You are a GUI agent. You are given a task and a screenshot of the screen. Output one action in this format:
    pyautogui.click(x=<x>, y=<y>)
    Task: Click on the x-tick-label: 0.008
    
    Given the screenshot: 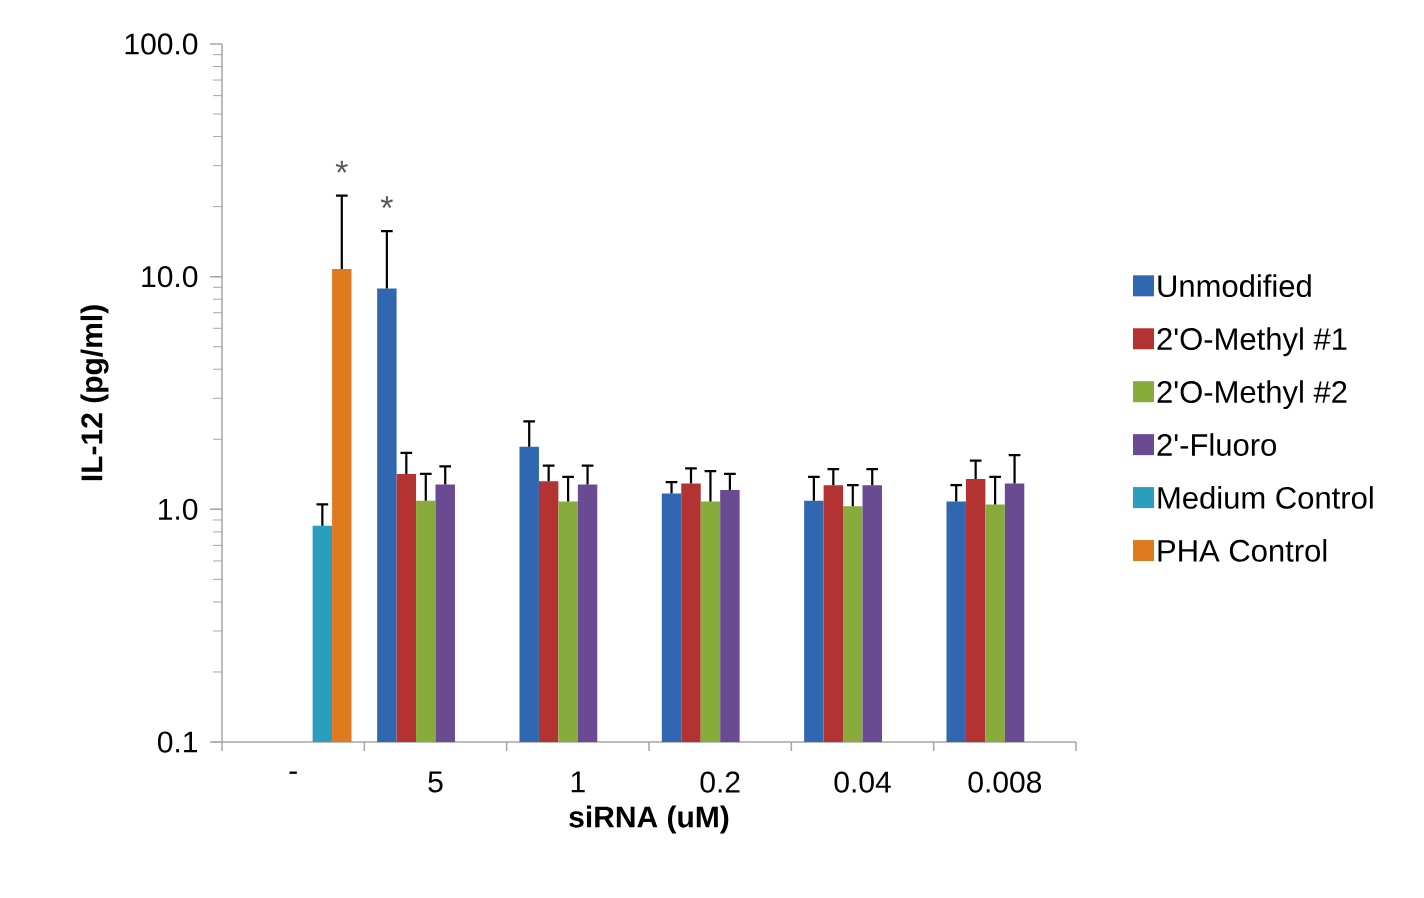 What is the action you would take?
    pyautogui.click(x=1005, y=782)
    